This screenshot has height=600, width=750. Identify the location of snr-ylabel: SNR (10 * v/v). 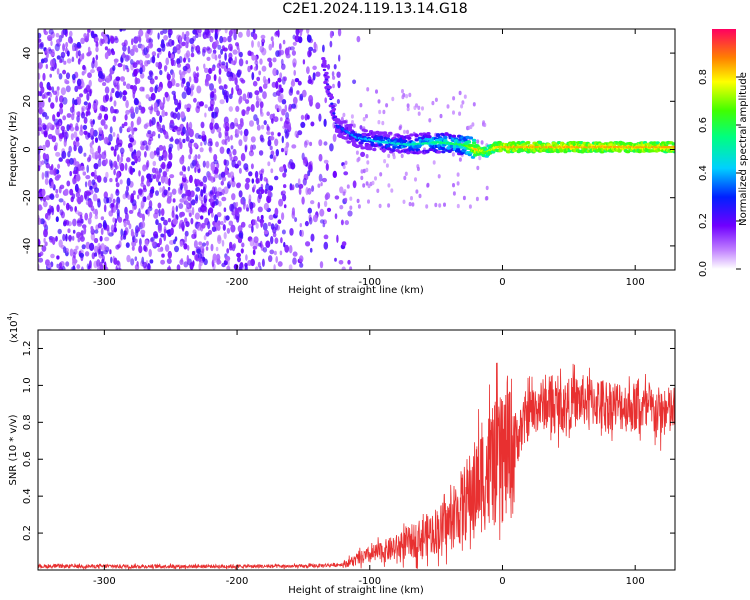
(13, 449).